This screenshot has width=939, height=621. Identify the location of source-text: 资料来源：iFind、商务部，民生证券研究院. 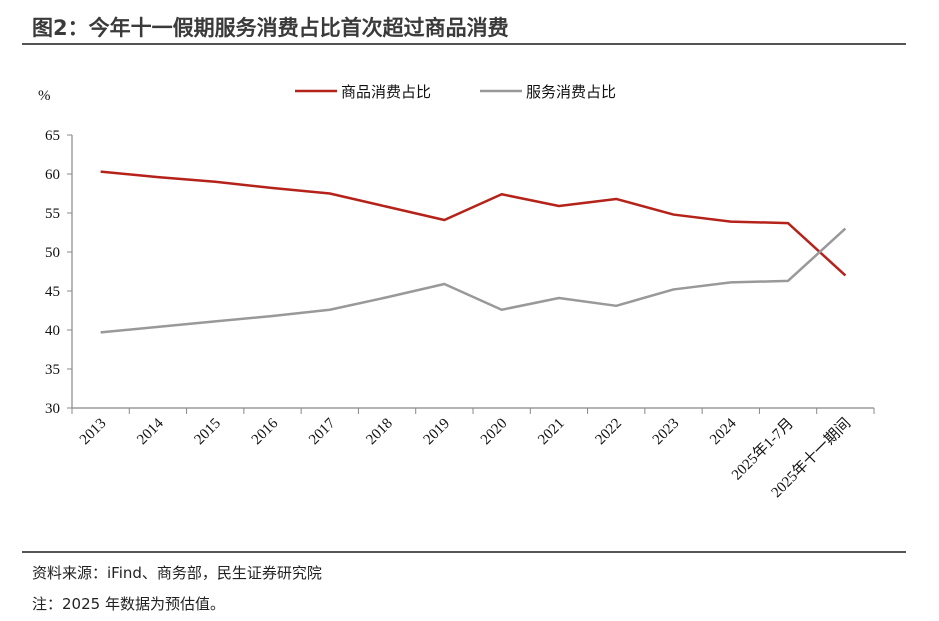
(177, 573).